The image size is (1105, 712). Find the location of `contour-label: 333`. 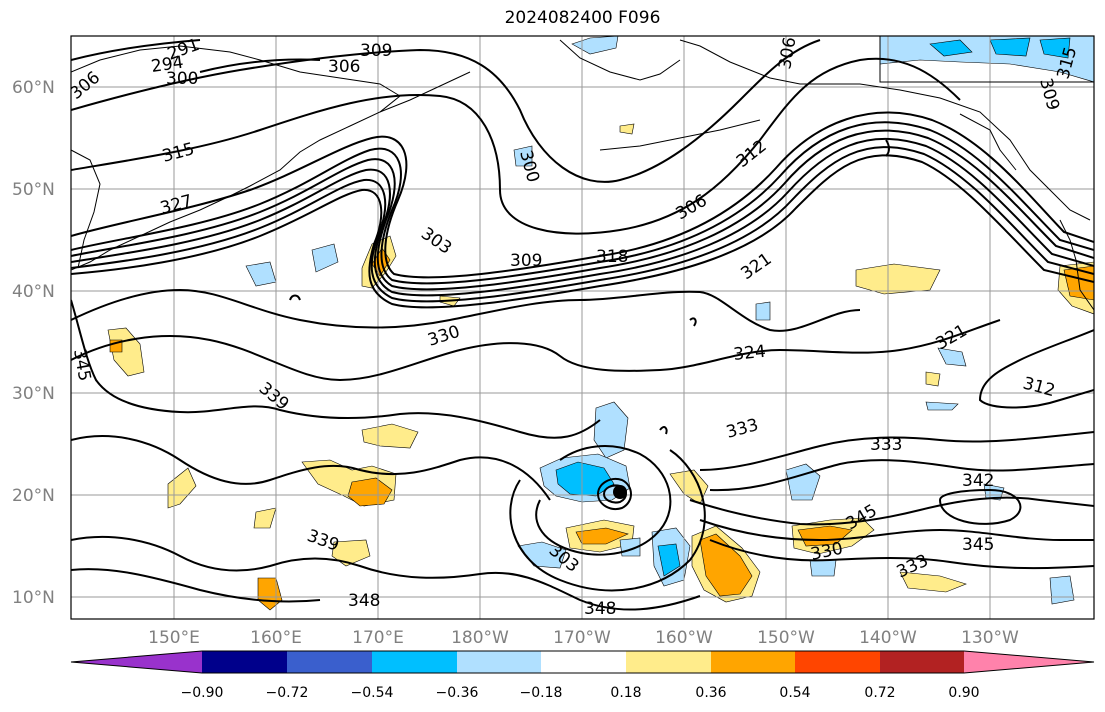

contour-label: 333 is located at coordinates (886, 445).